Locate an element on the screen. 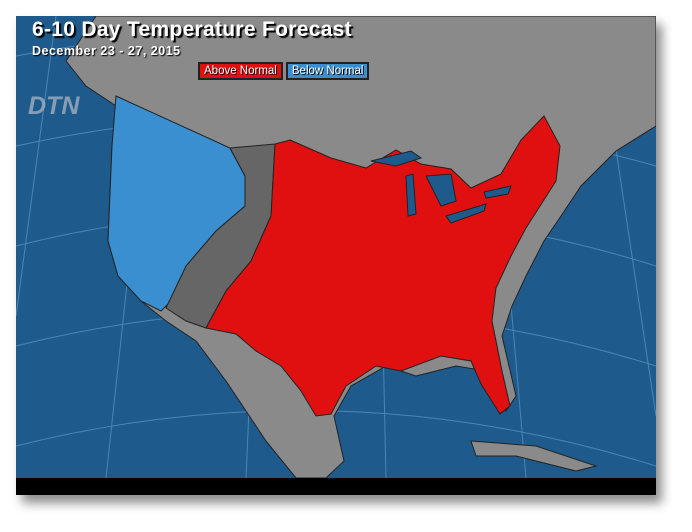 The image size is (692, 532). great-lakes is located at coordinates (441, 187).